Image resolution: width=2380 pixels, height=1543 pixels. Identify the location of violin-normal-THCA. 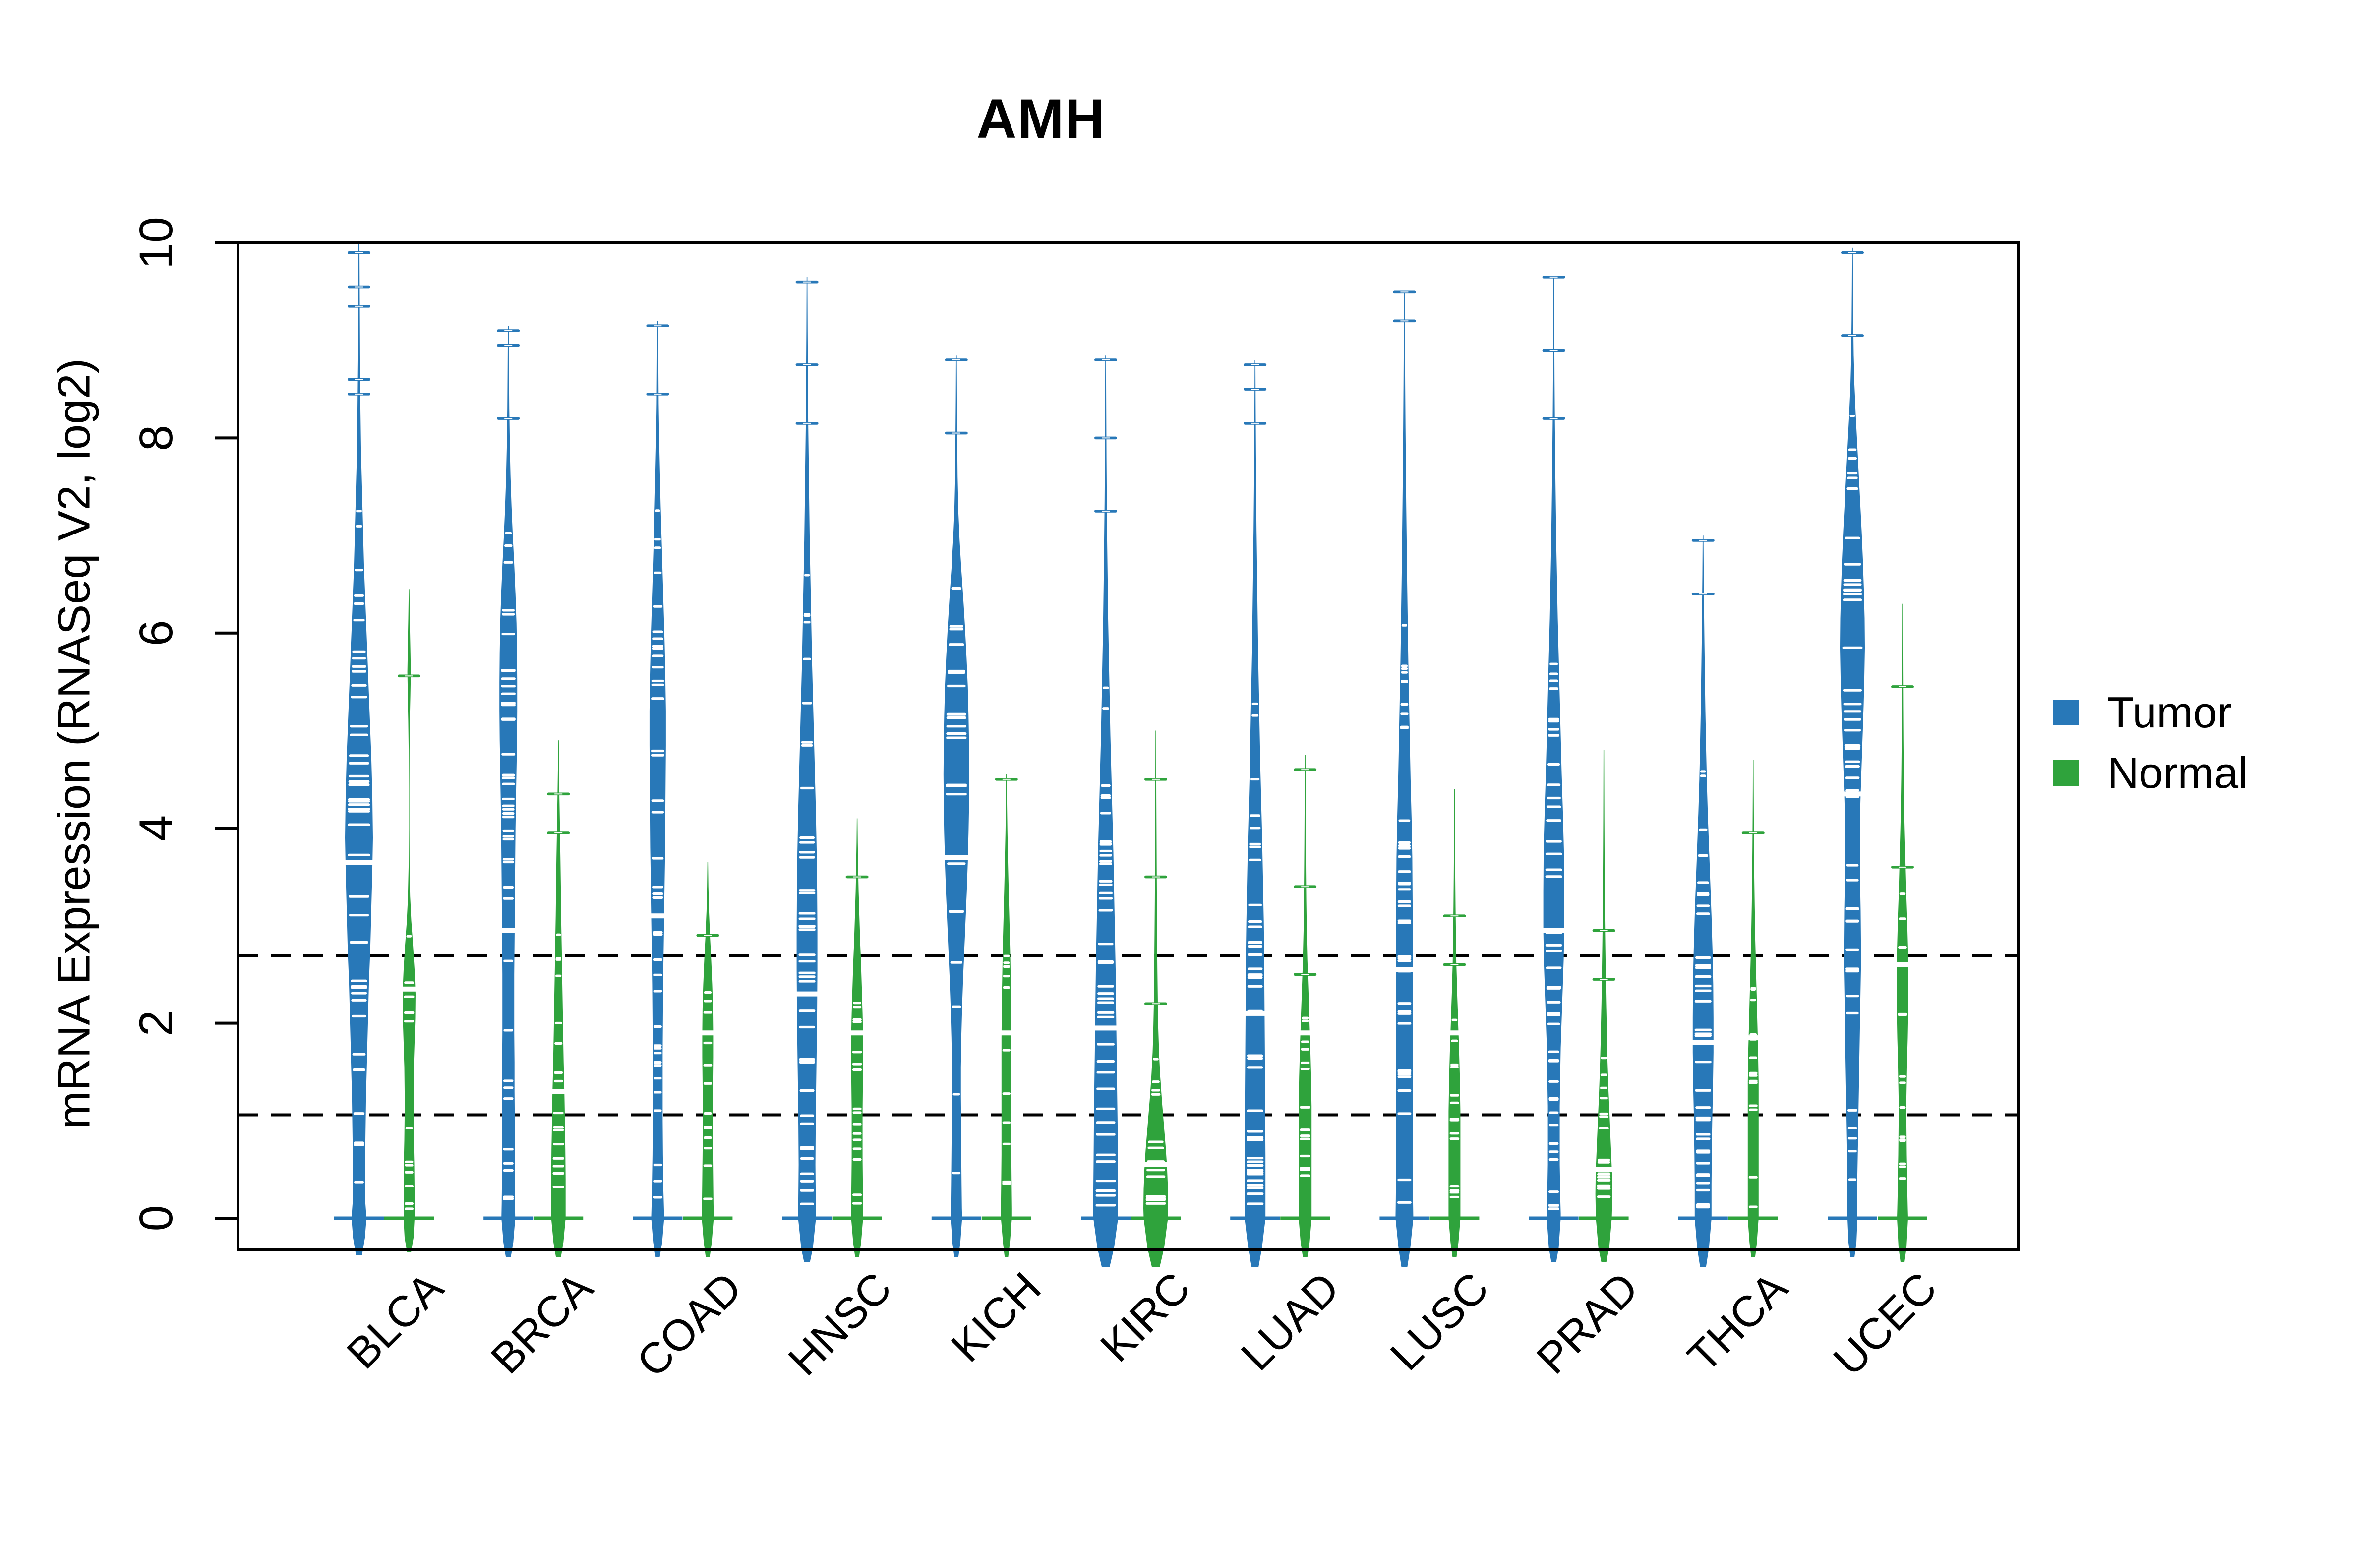
(1753, 1008).